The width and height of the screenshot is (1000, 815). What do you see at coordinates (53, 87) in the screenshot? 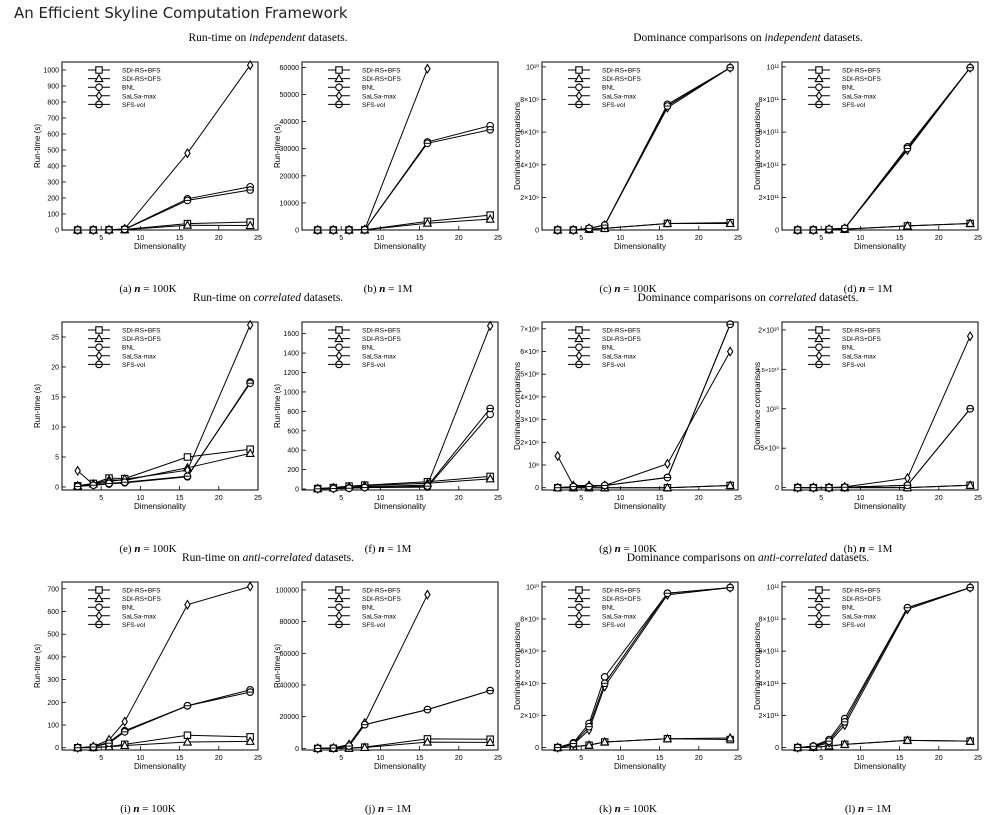
I see `y-tick-label: 900` at bounding box center [53, 87].